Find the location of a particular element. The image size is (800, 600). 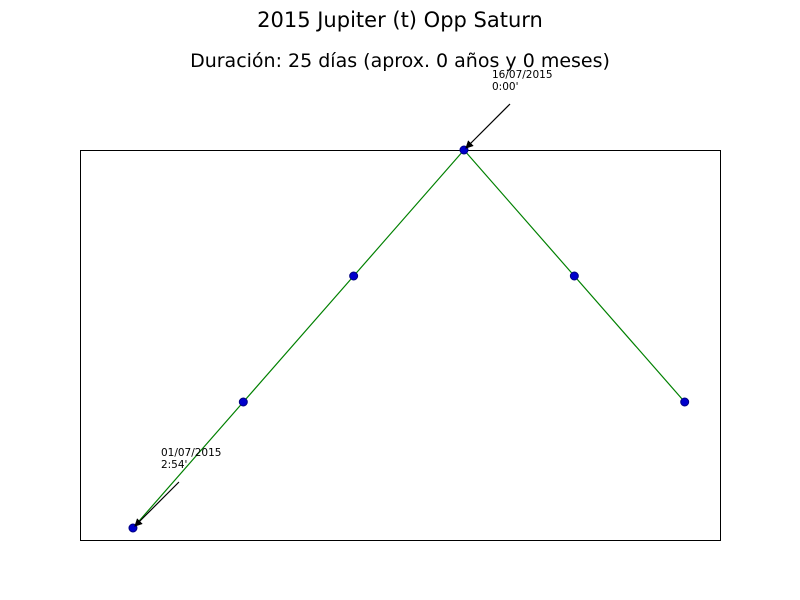

annotation-date-1: 16/07/2015 is located at coordinates (522, 75).